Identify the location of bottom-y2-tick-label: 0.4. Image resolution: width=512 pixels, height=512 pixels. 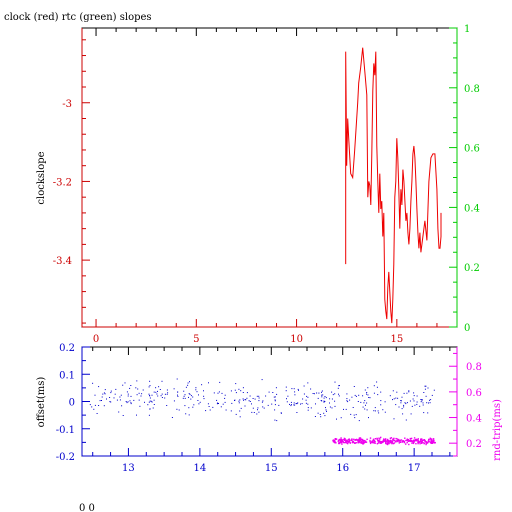
(474, 419).